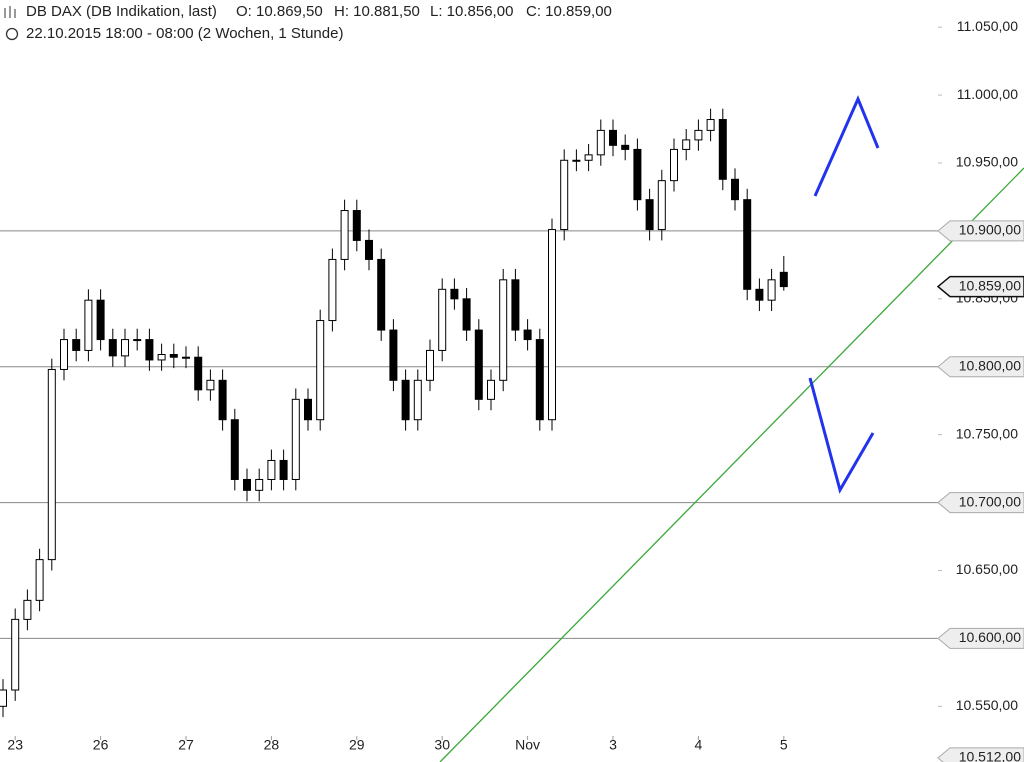  I want to click on up-arrow, so click(846, 146).